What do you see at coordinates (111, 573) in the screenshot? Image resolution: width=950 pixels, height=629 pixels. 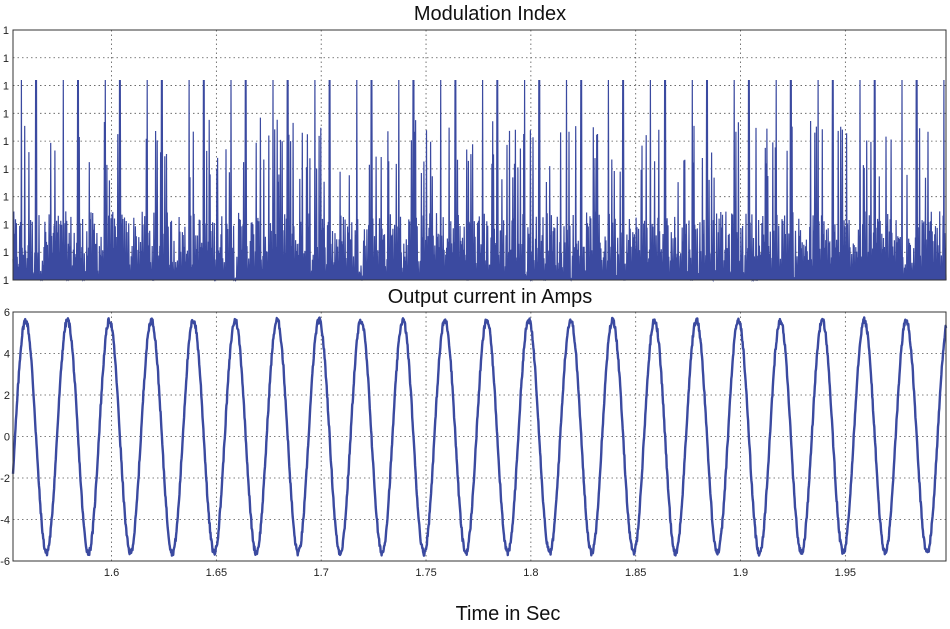 I see `plot2-xtick-label: 1.6` at bounding box center [111, 573].